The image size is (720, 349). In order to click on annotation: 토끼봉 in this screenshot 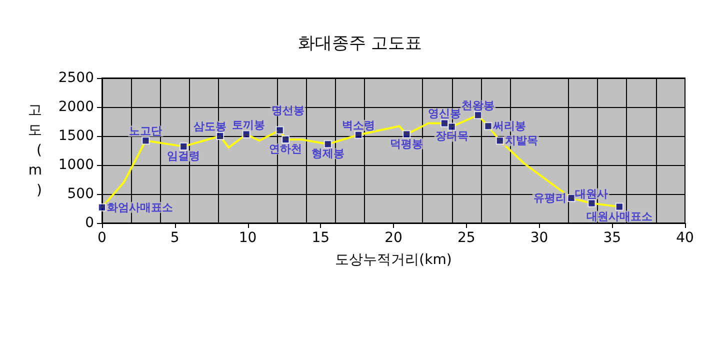, I will do `click(248, 125)`.